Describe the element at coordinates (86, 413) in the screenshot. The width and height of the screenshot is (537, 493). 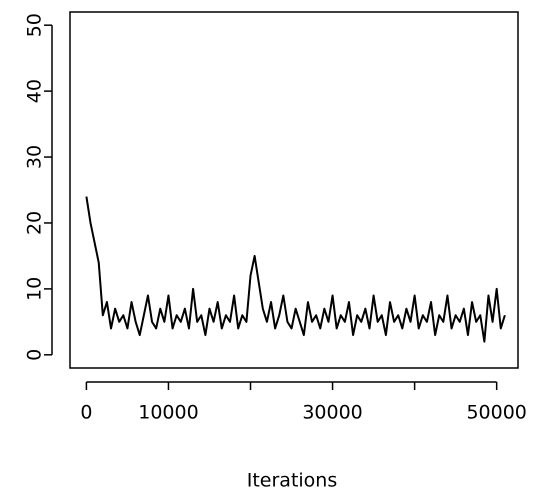
I see `x-tick-label: 0` at that location.